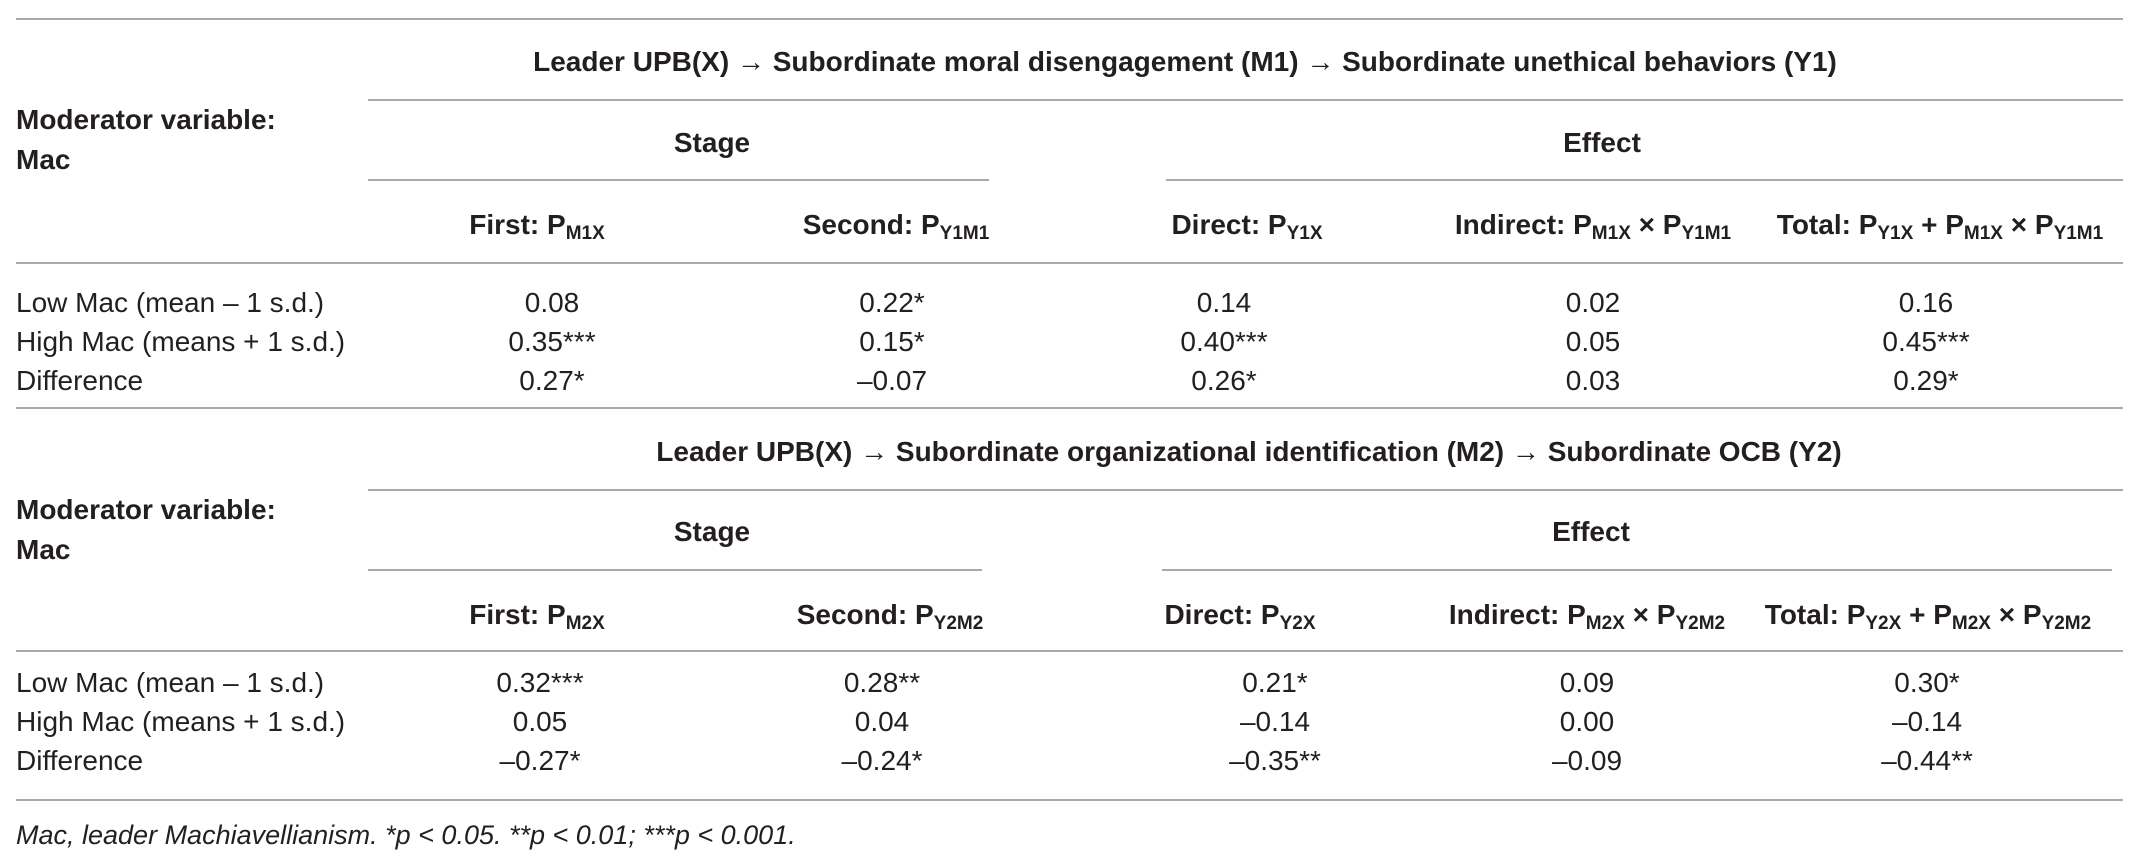  I want to click on table-cell: –0.09, so click(1587, 760).